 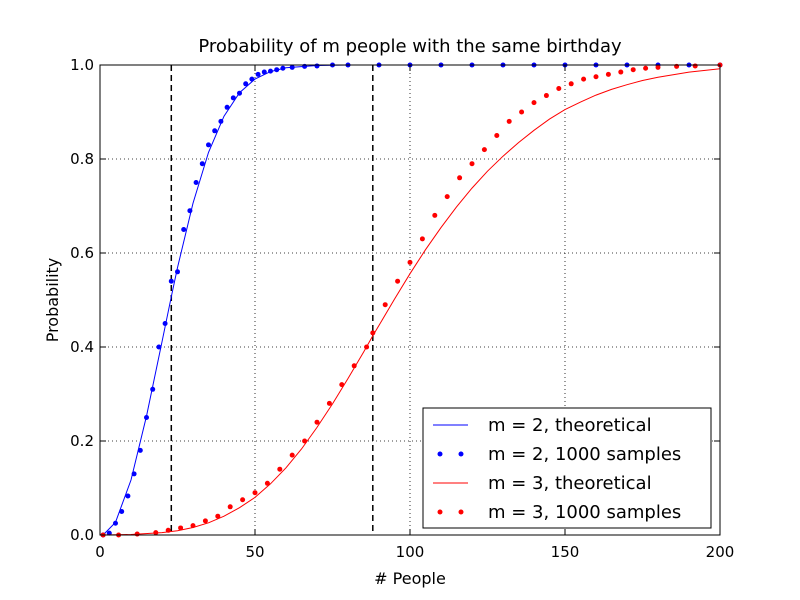 I want to click on y-axis-label: Probability, so click(x=52, y=300).